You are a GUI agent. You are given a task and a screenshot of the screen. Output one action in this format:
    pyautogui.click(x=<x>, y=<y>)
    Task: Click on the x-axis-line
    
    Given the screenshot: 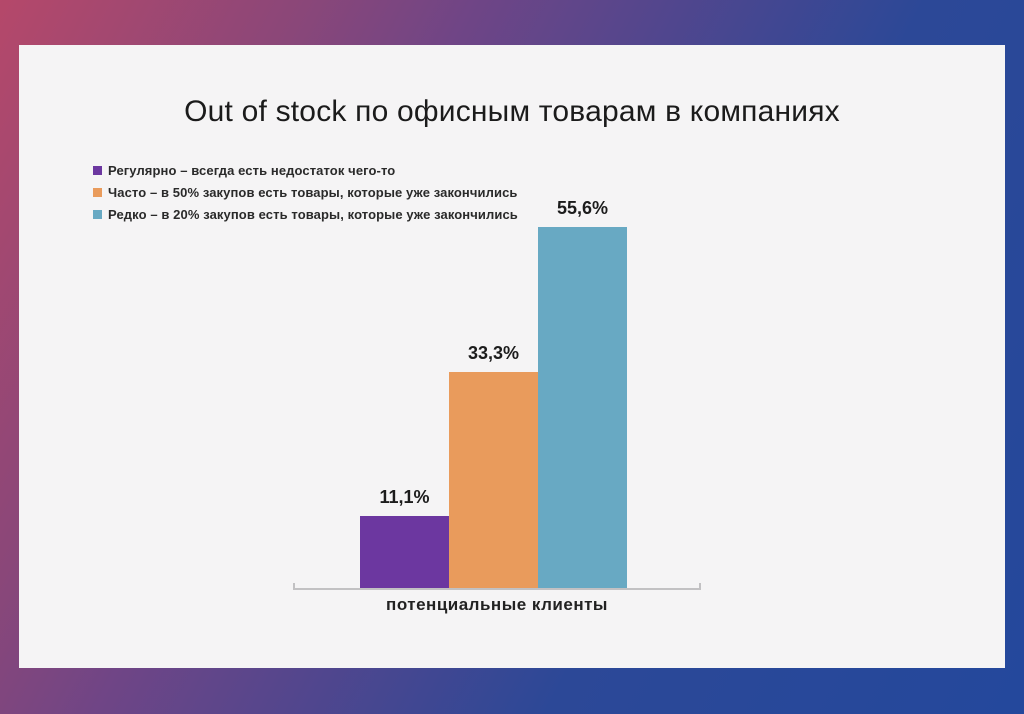 What is the action you would take?
    pyautogui.click(x=497, y=586)
    